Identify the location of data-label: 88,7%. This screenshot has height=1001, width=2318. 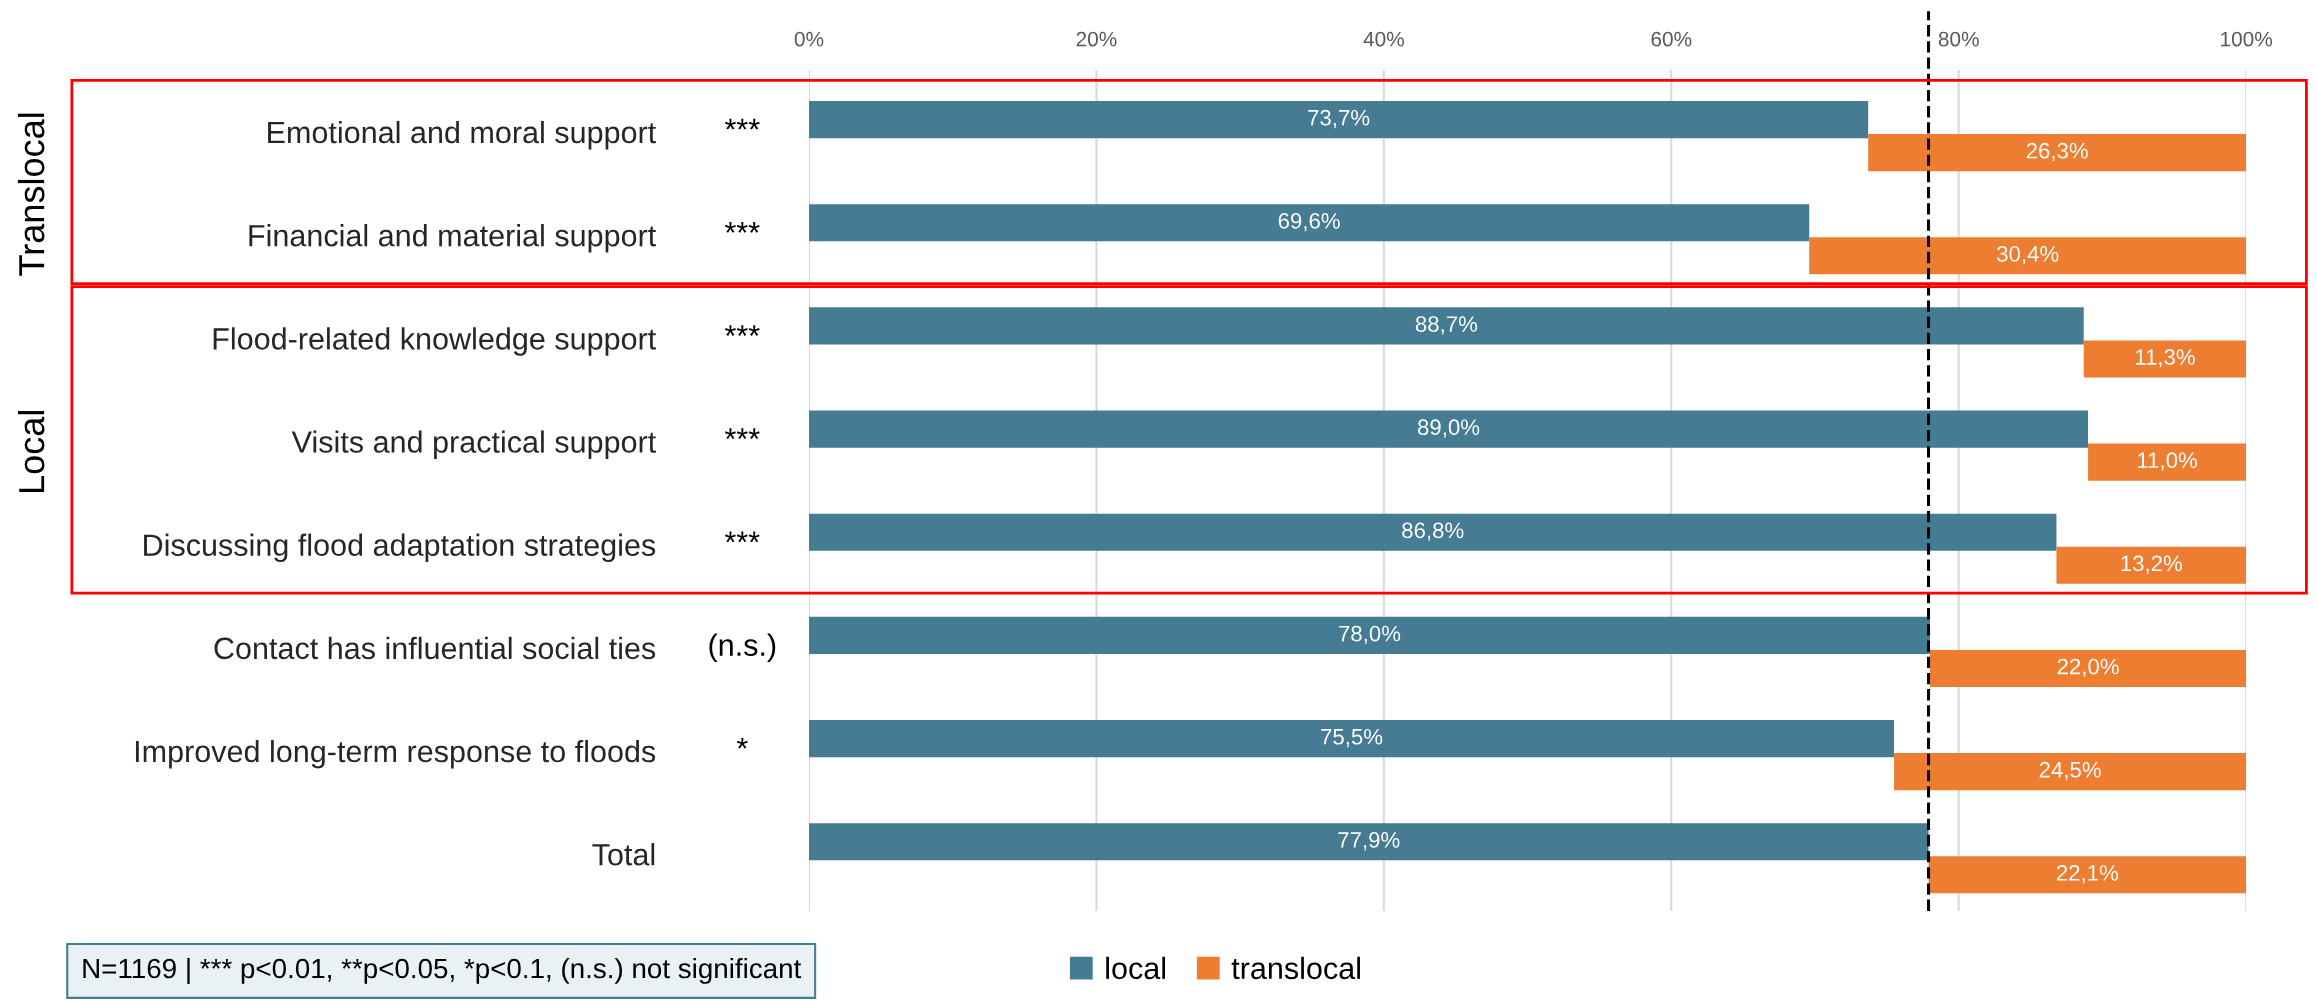
(1446, 325).